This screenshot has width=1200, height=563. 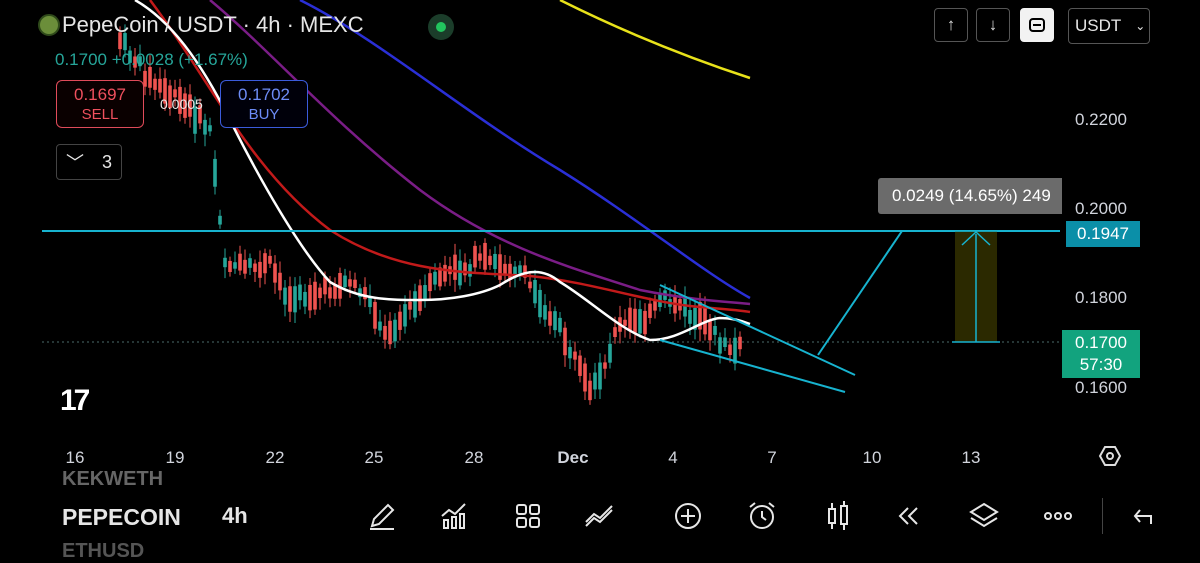 What do you see at coordinates (441, 27) in the screenshot?
I see `market-status-icon` at bounding box center [441, 27].